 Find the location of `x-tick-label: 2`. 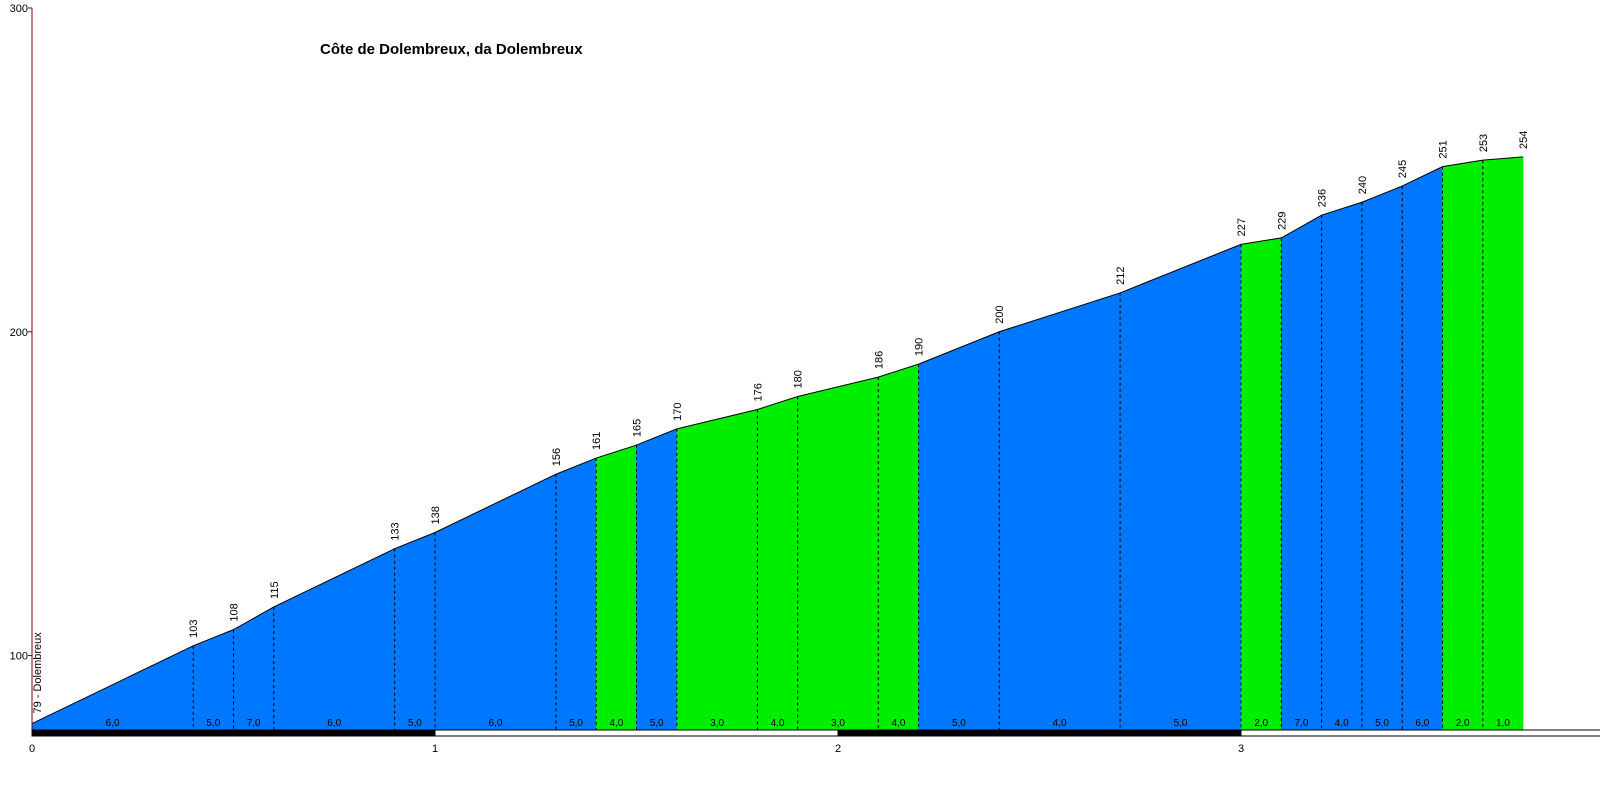

x-tick-label: 2 is located at coordinates (838, 749).